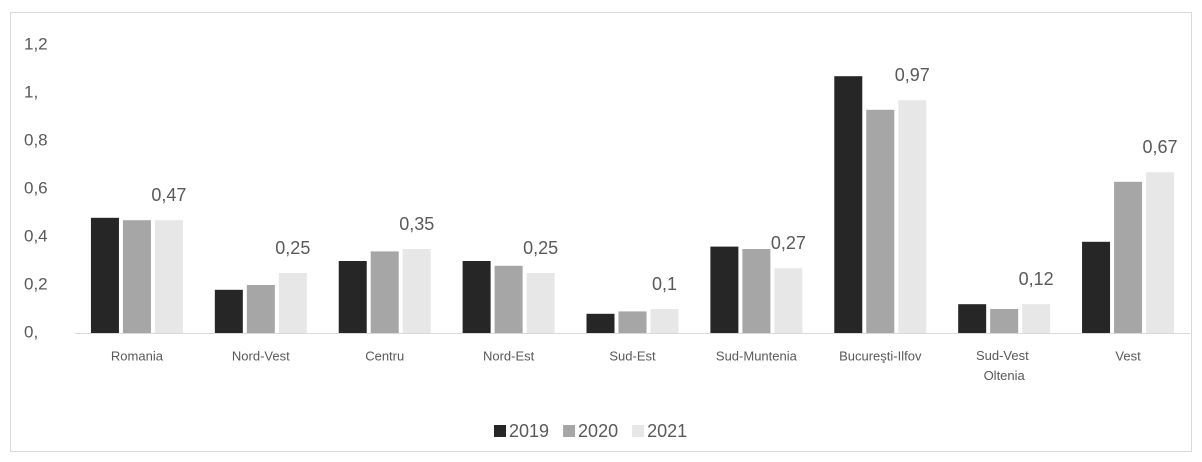 The image size is (1202, 462). What do you see at coordinates (1036, 279) in the screenshot?
I see `data-label: 0,12` at bounding box center [1036, 279].